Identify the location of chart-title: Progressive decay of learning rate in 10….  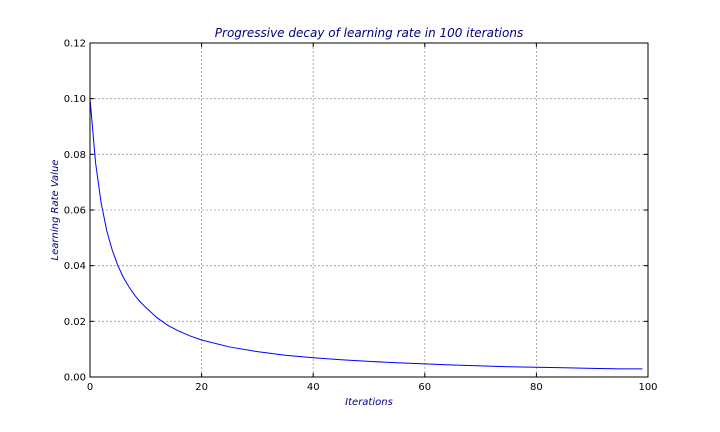
(369, 33).